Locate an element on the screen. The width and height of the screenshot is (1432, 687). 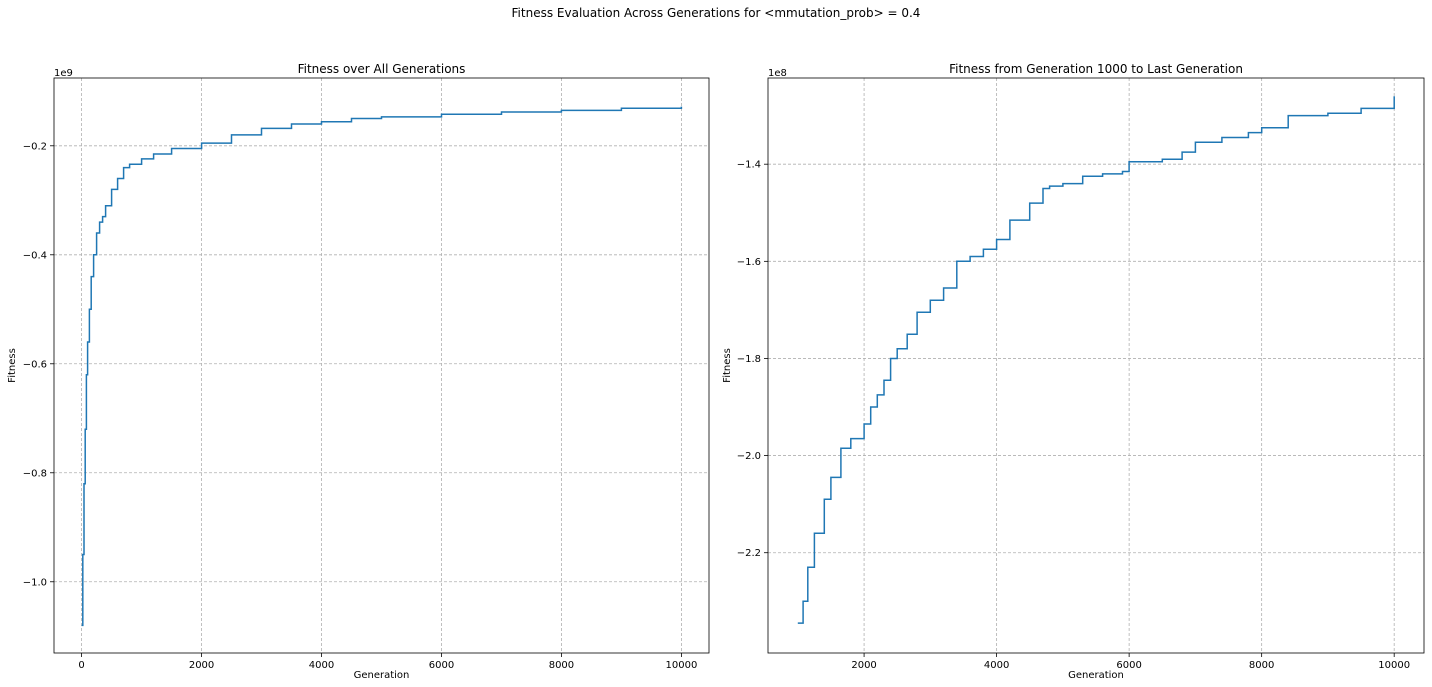
y-tick-label: −0.4 is located at coordinates (35, 255).